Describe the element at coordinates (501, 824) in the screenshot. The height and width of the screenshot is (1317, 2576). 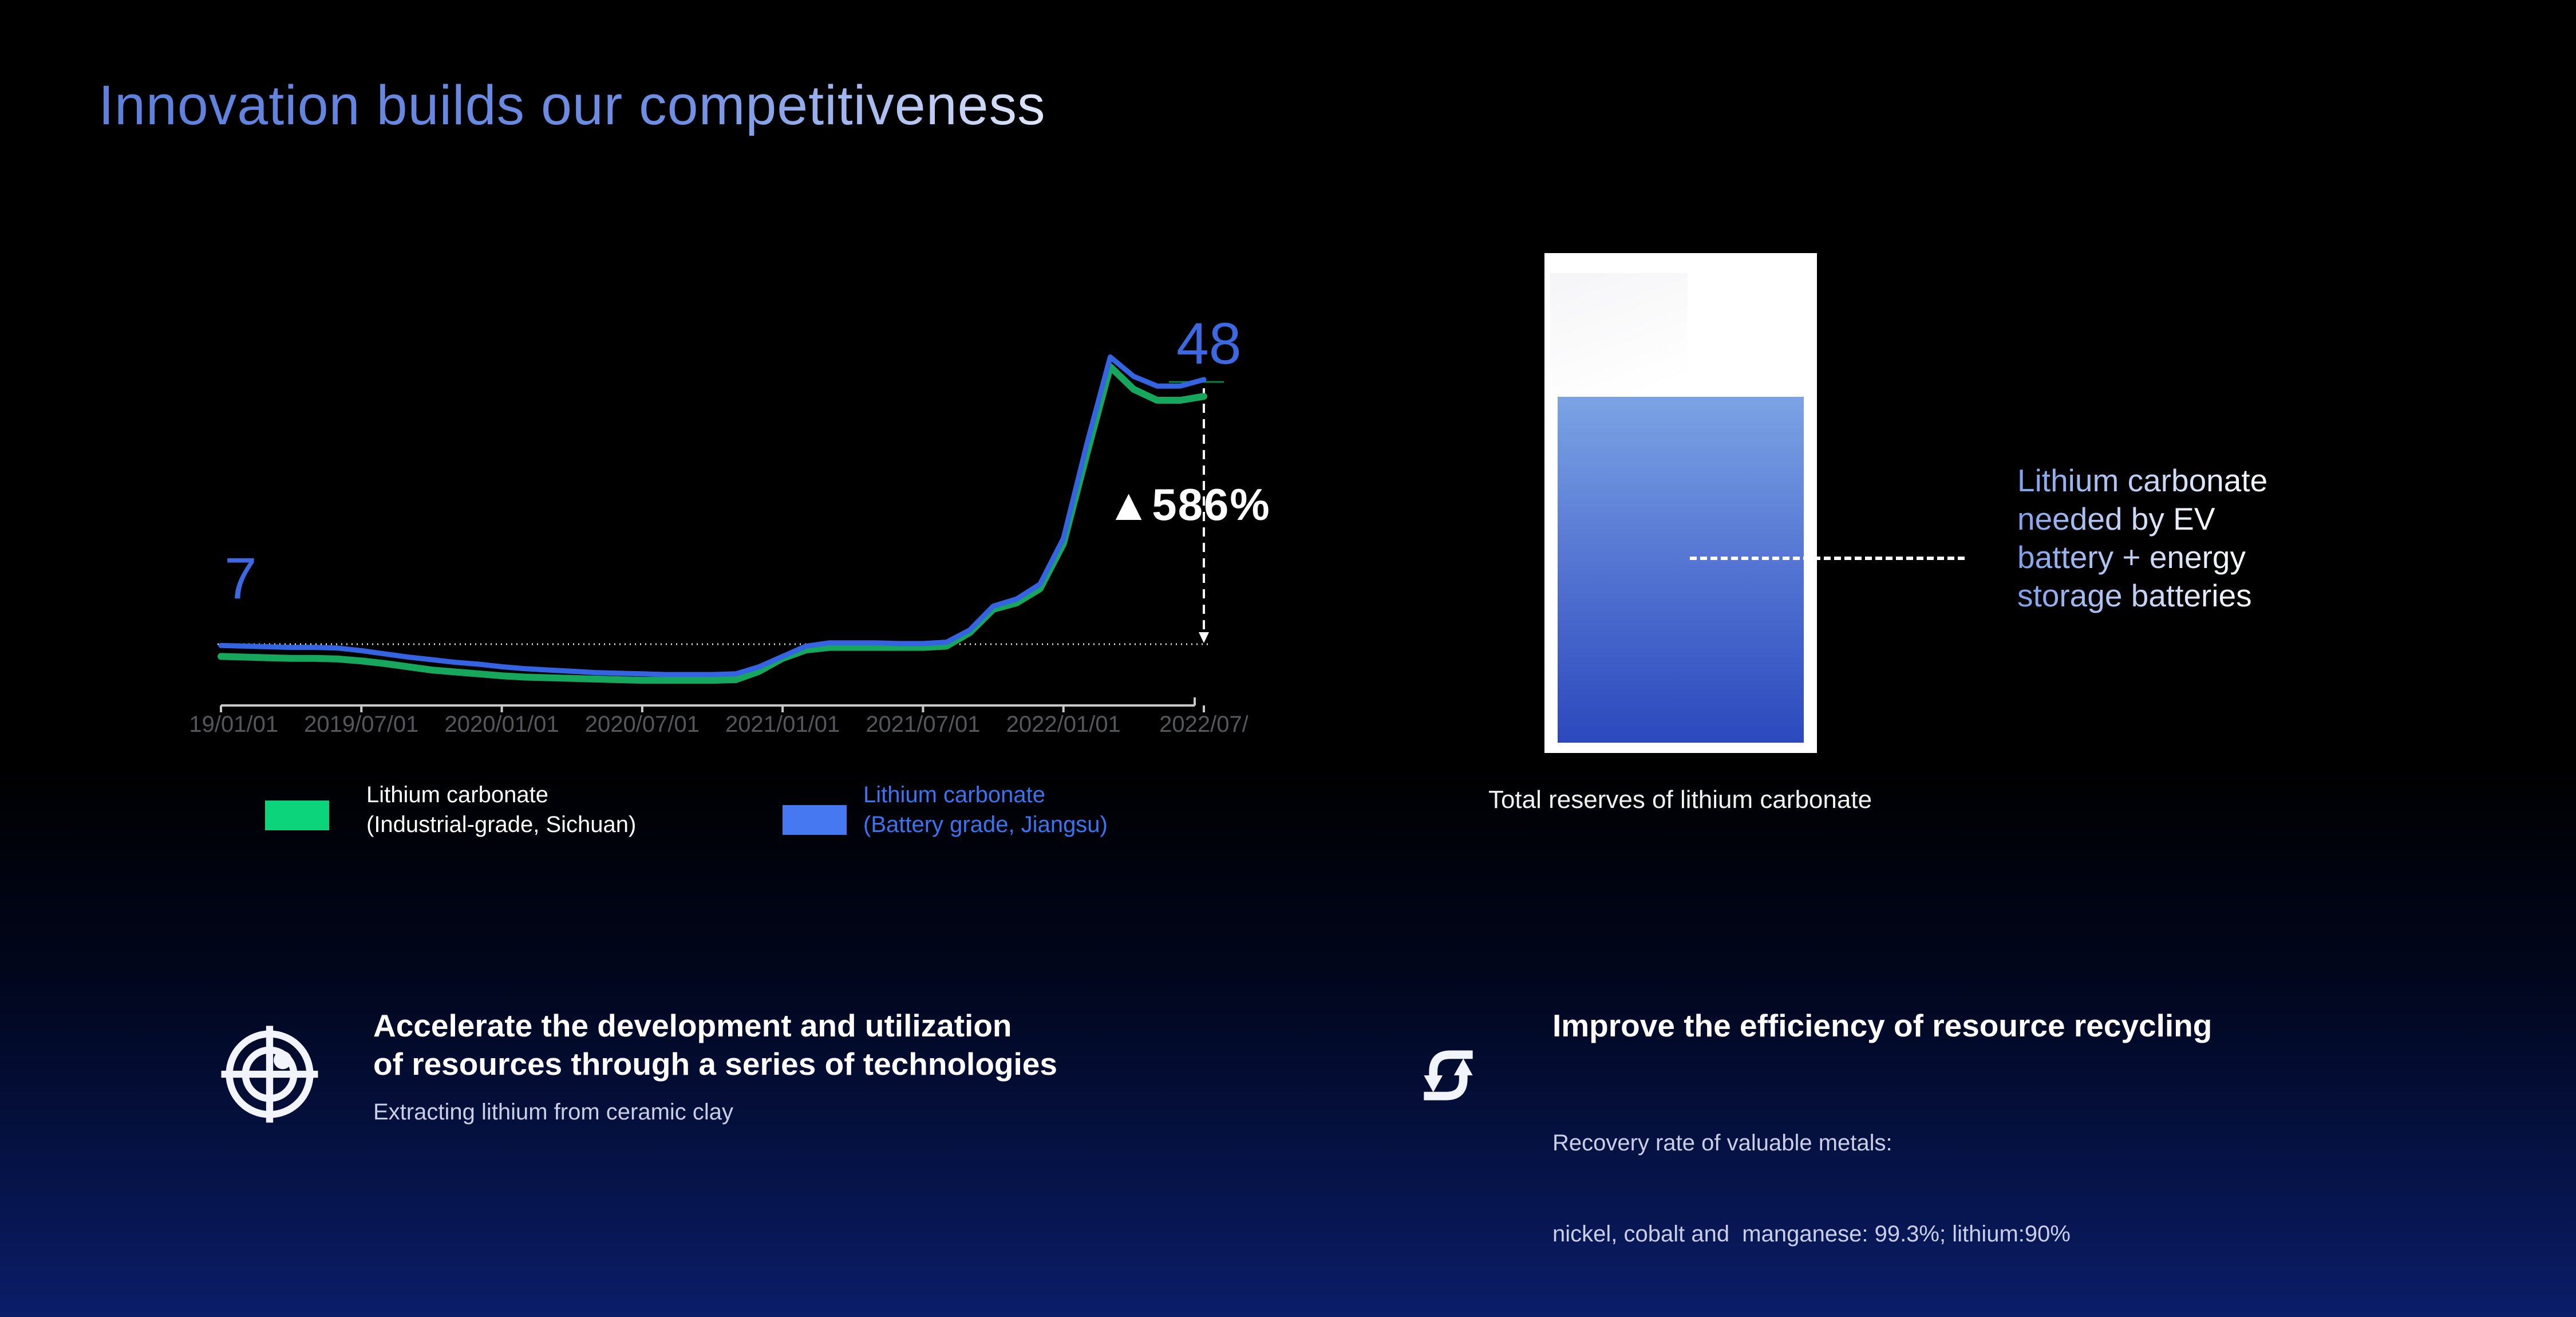
I see `legend-label-industrial-line2: (Industrial-grade, Sichuan)` at that location.